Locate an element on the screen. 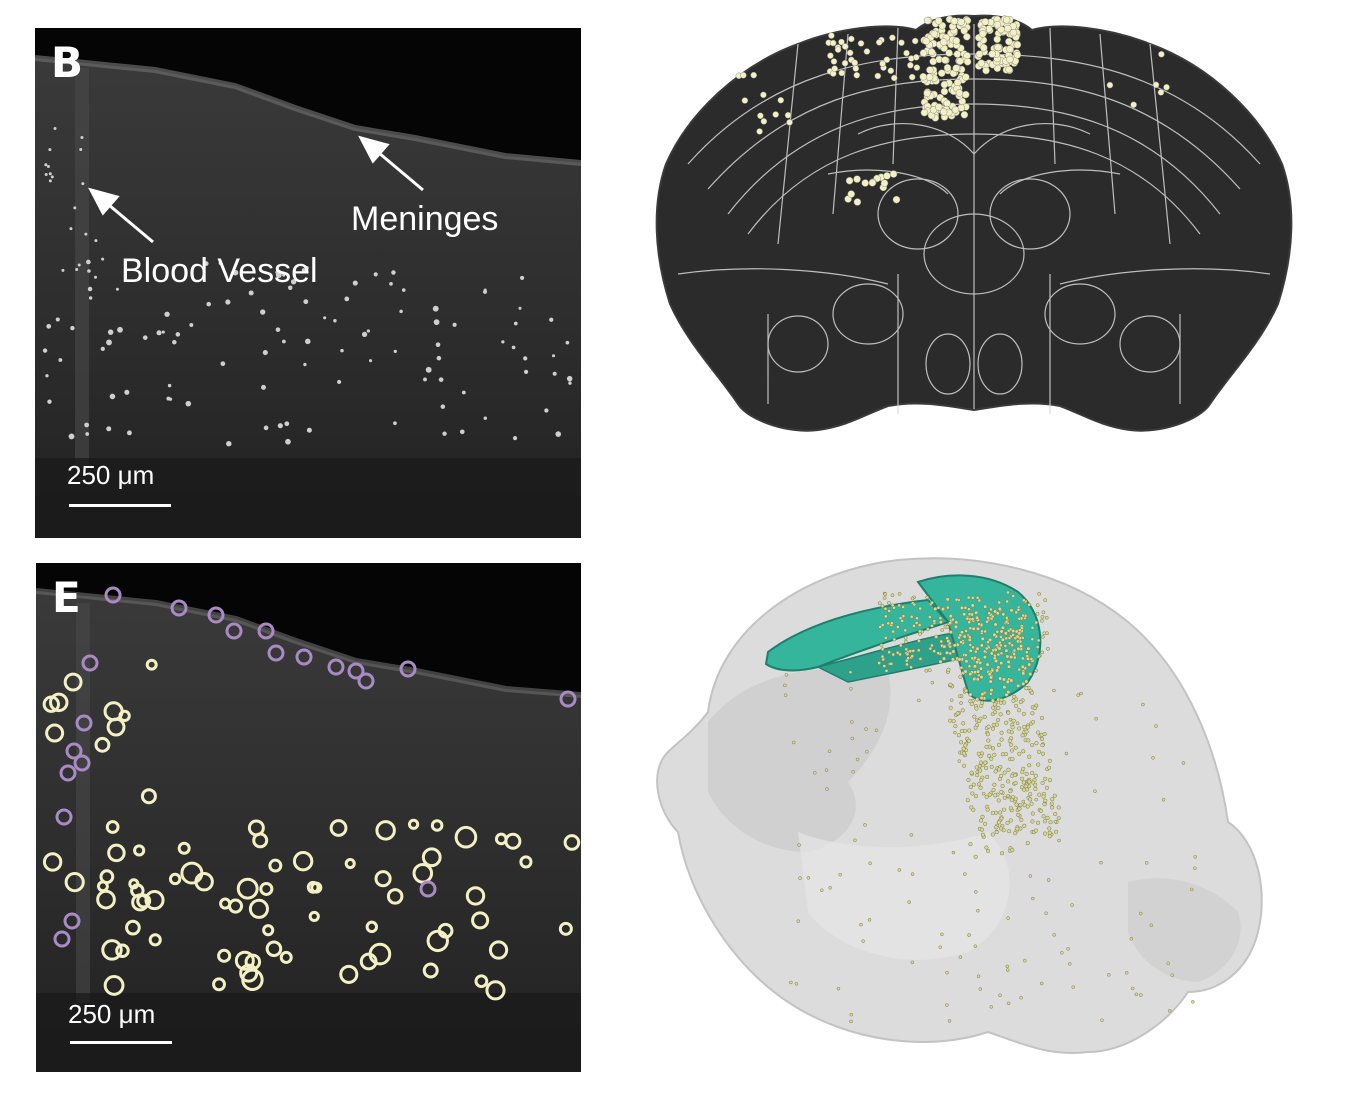 This screenshot has height=1114, width=1364. brain-midbrain-structure is located at coordinates (904, 896).